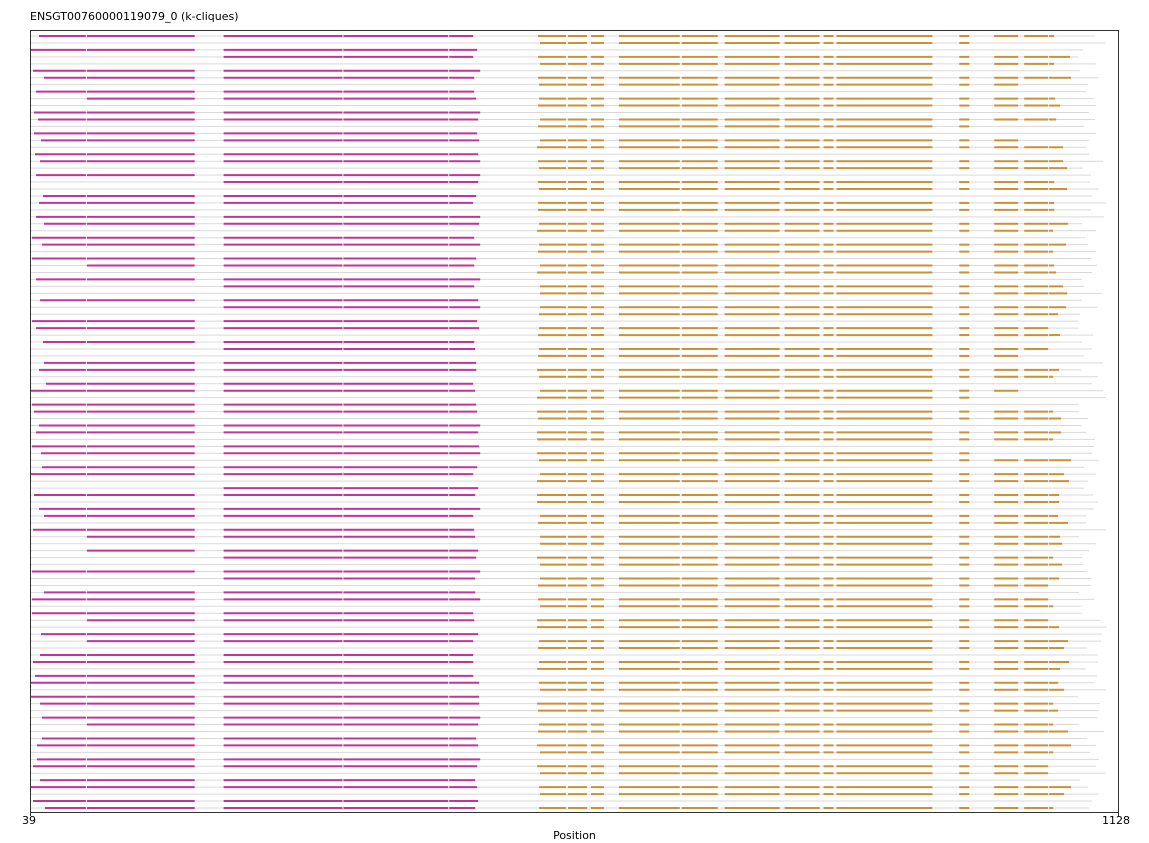 This screenshot has height=843, width=1149. I want to click on x-axis-label: Position, so click(574, 835).